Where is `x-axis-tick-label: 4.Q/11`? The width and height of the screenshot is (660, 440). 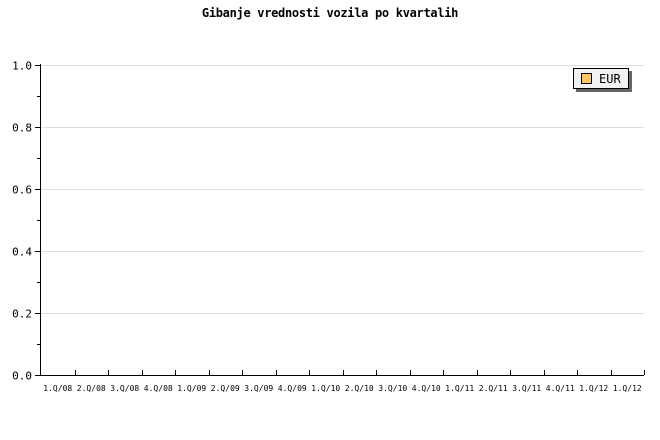
x-axis-tick-label: 4.Q/11 is located at coordinates (560, 388).